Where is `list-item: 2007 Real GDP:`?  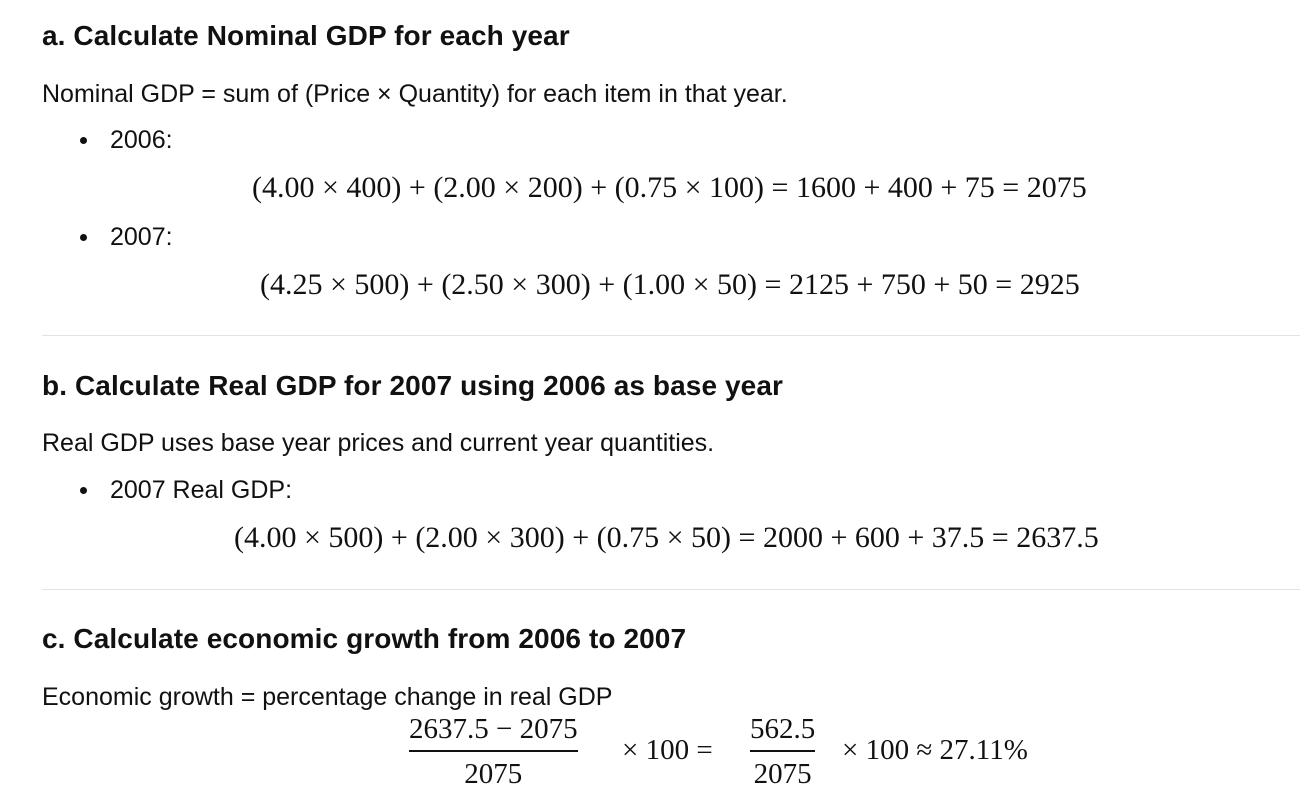 list-item: 2007 Real GDP: is located at coordinates (186, 490).